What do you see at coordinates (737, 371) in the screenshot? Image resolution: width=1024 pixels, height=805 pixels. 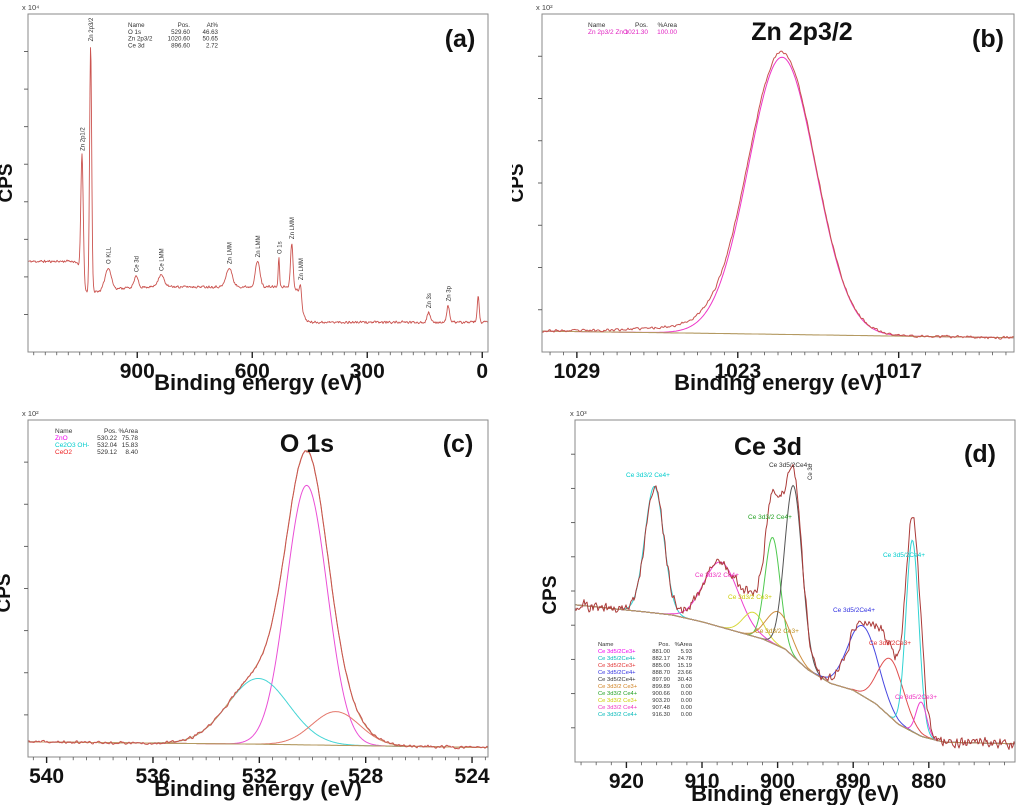 I see `x-tick-label: 1023` at bounding box center [737, 371].